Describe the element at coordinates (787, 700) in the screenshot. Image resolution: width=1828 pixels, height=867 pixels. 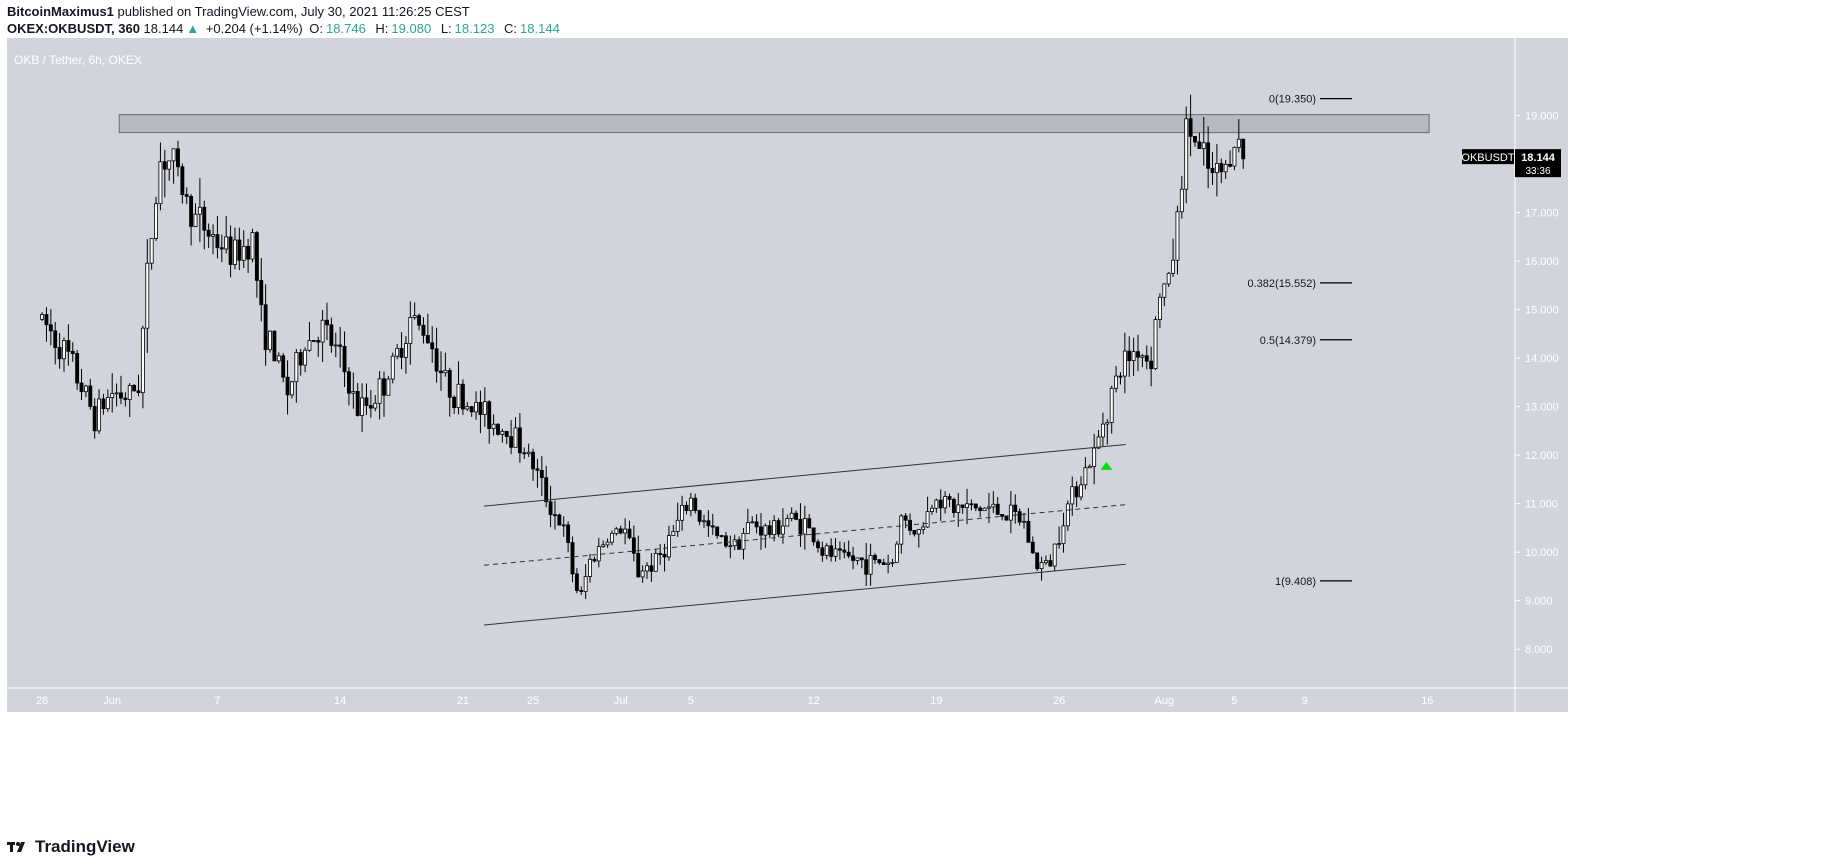
I see `time-axis-background` at that location.